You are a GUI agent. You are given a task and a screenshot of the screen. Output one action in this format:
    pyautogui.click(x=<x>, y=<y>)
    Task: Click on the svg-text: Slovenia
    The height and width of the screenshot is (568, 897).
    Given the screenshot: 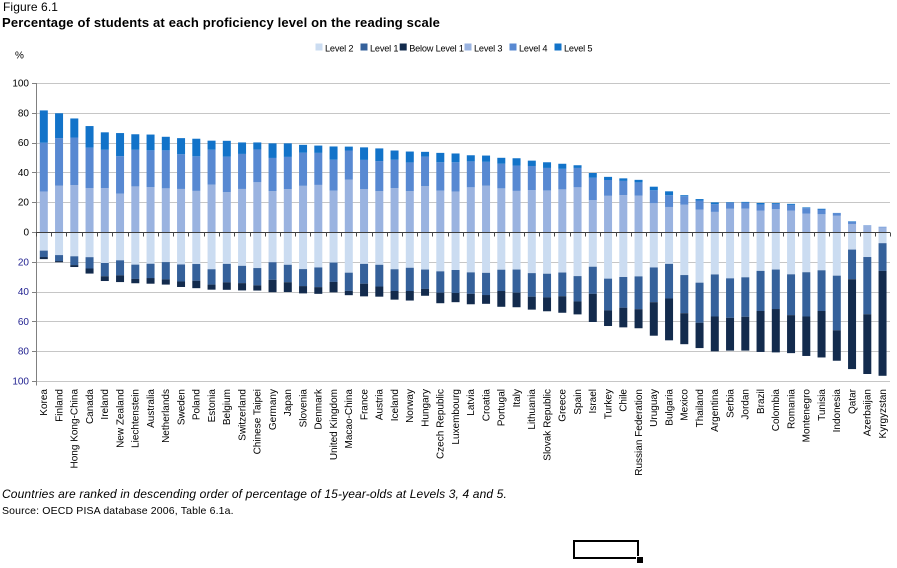 What is the action you would take?
    pyautogui.click(x=303, y=408)
    